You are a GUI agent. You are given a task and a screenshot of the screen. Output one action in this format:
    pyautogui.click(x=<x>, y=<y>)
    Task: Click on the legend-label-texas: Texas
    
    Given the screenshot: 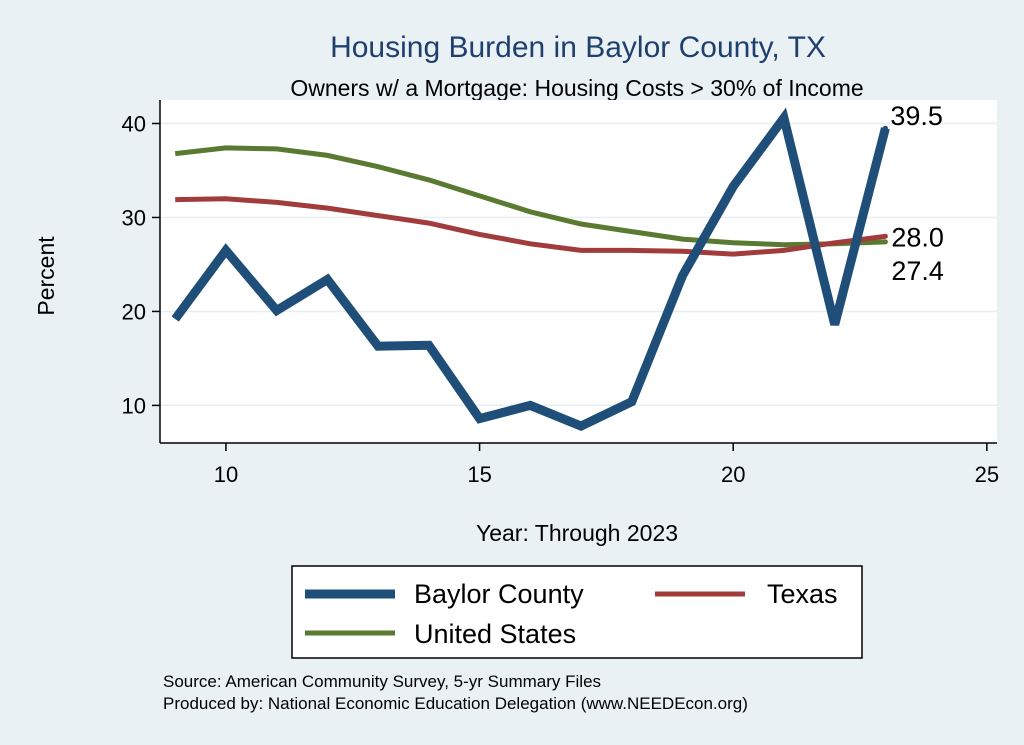 What is the action you would take?
    pyautogui.click(x=802, y=594)
    